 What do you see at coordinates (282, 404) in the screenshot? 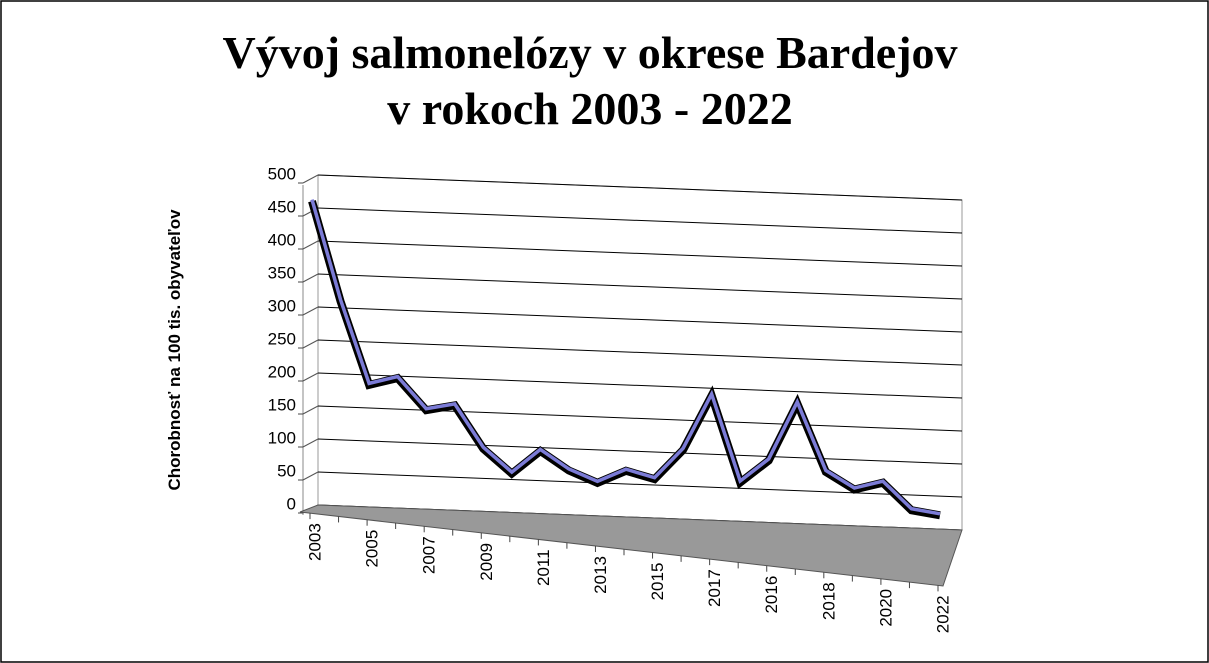
I see `y-tick-label: 150` at bounding box center [282, 404].